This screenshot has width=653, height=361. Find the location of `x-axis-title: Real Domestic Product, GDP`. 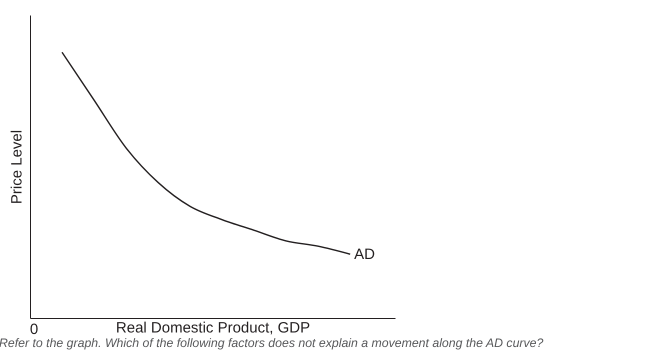

x-axis-title: Real Domestic Product, GDP is located at coordinates (213, 328).